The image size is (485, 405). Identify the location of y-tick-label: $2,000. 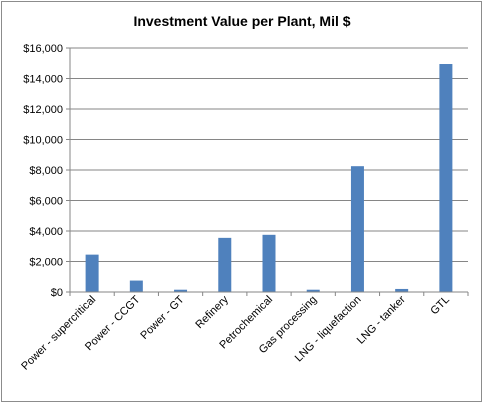
(46, 263).